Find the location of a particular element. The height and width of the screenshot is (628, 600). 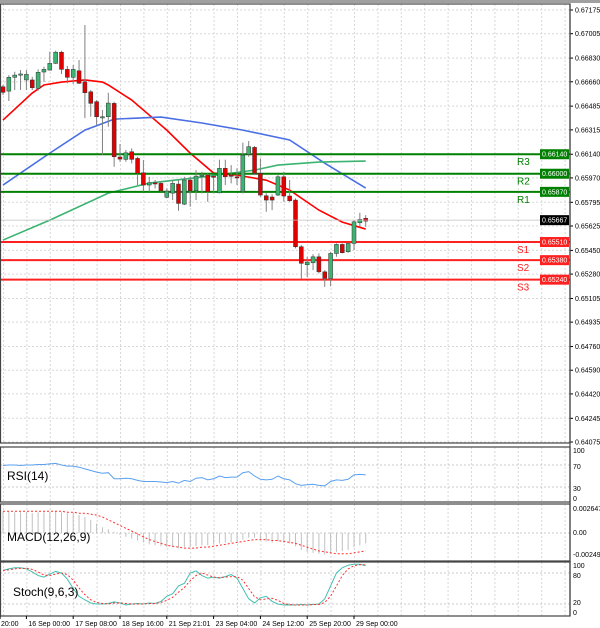

macd-panel: MACD(12,26,9) is located at coordinates (285, 532).